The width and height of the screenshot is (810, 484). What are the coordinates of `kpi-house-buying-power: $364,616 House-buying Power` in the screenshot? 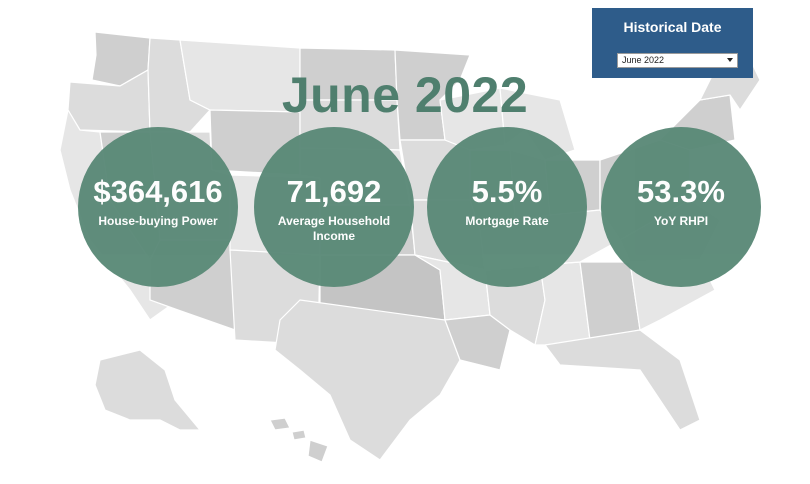 It's located at (158, 207).